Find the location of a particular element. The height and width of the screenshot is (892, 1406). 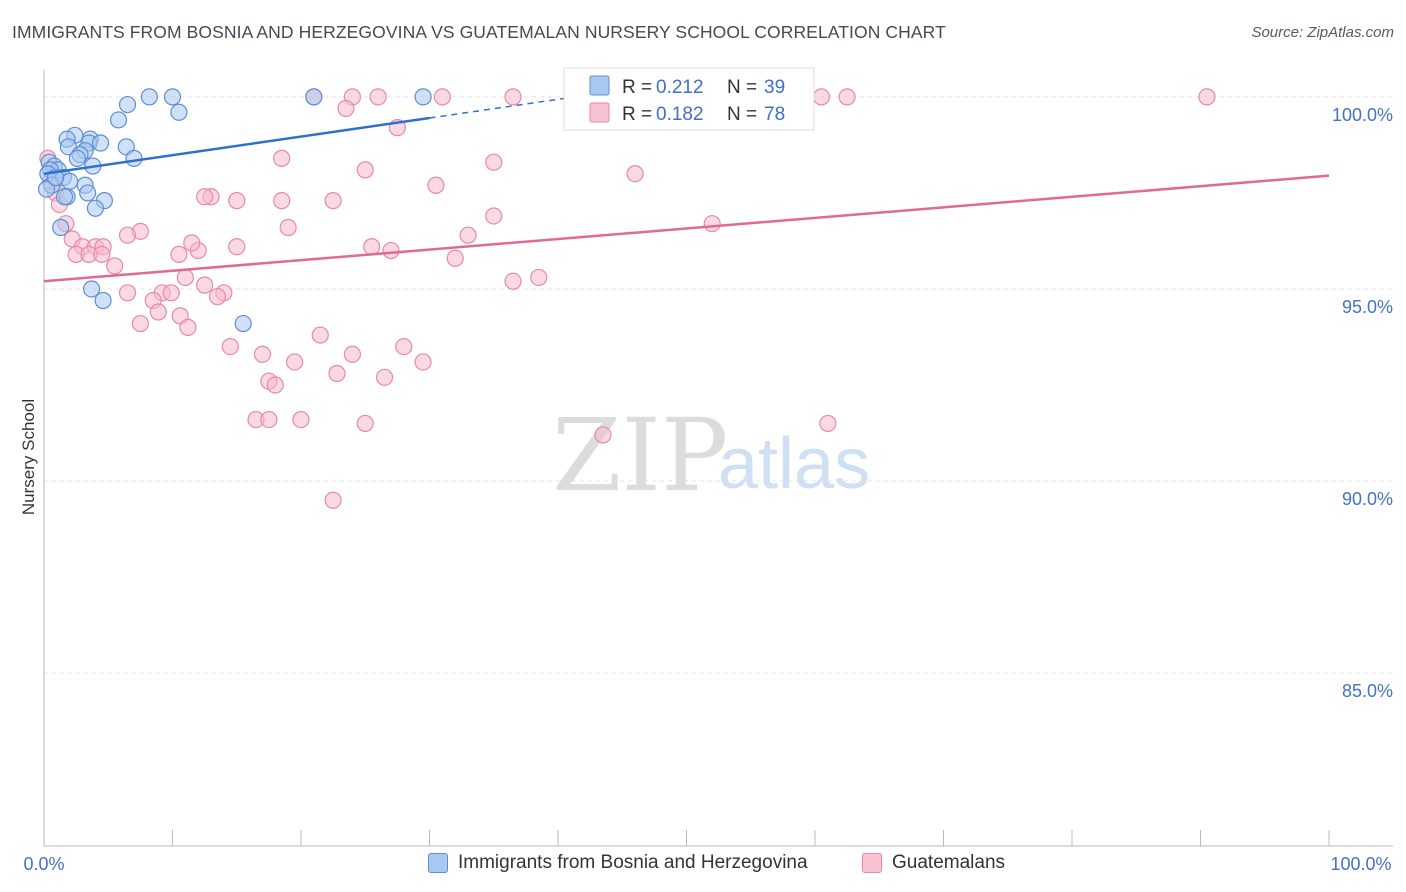

legend-r-value-1: 0.212 is located at coordinates (680, 87).